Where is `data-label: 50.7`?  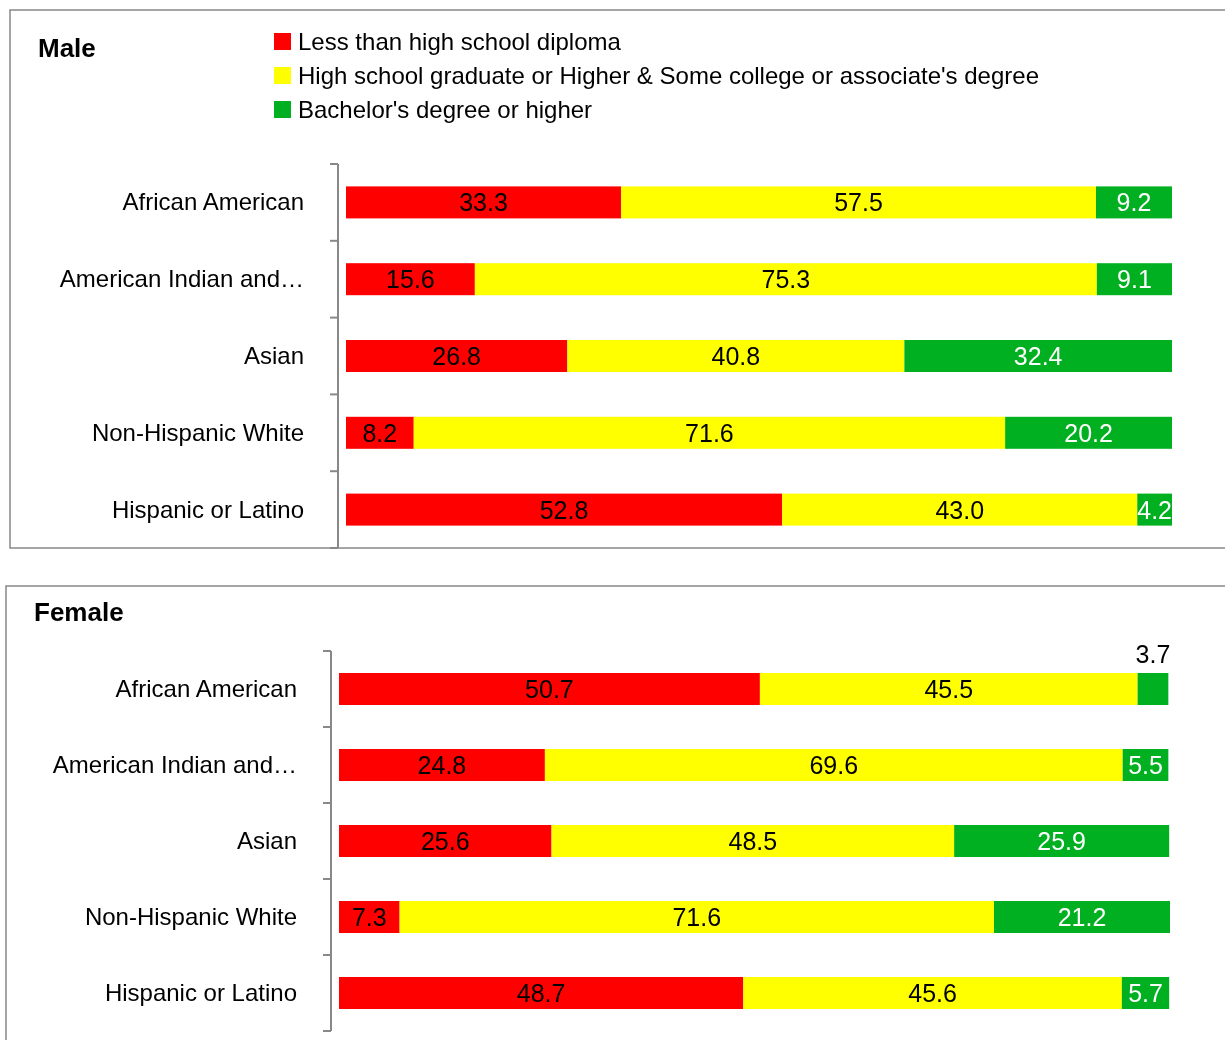 data-label: 50.7 is located at coordinates (549, 689).